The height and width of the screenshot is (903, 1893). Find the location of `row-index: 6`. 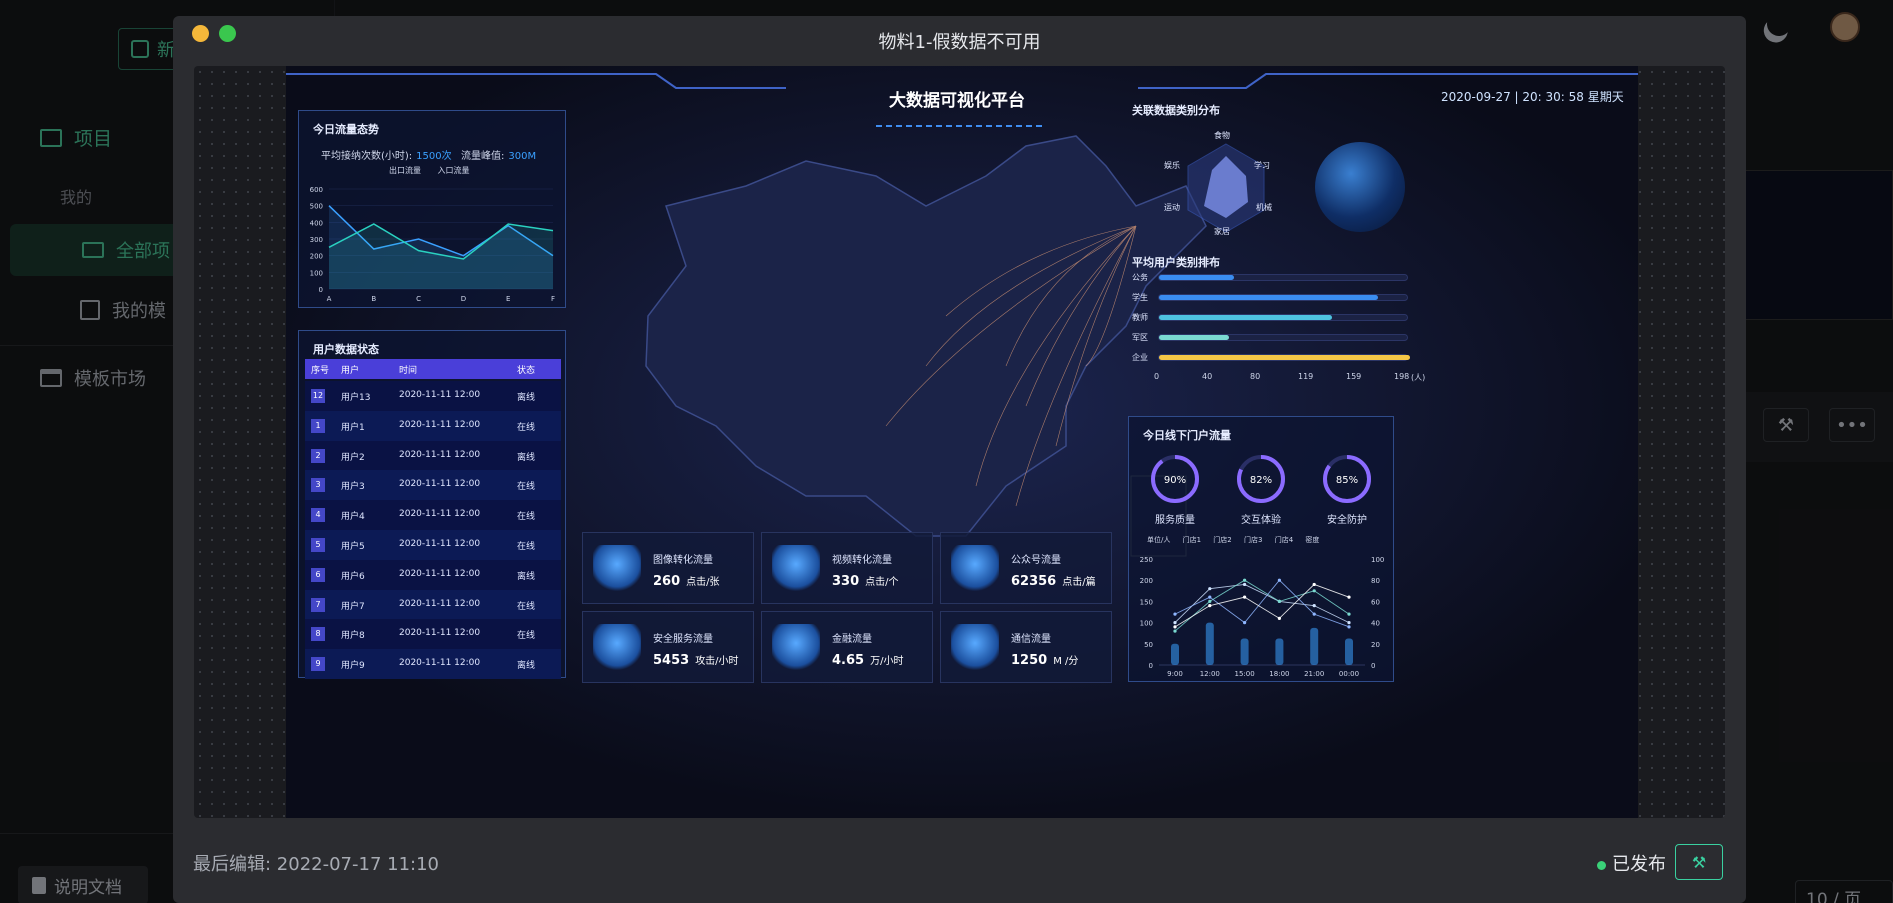

row-index: 6 is located at coordinates (318, 574).